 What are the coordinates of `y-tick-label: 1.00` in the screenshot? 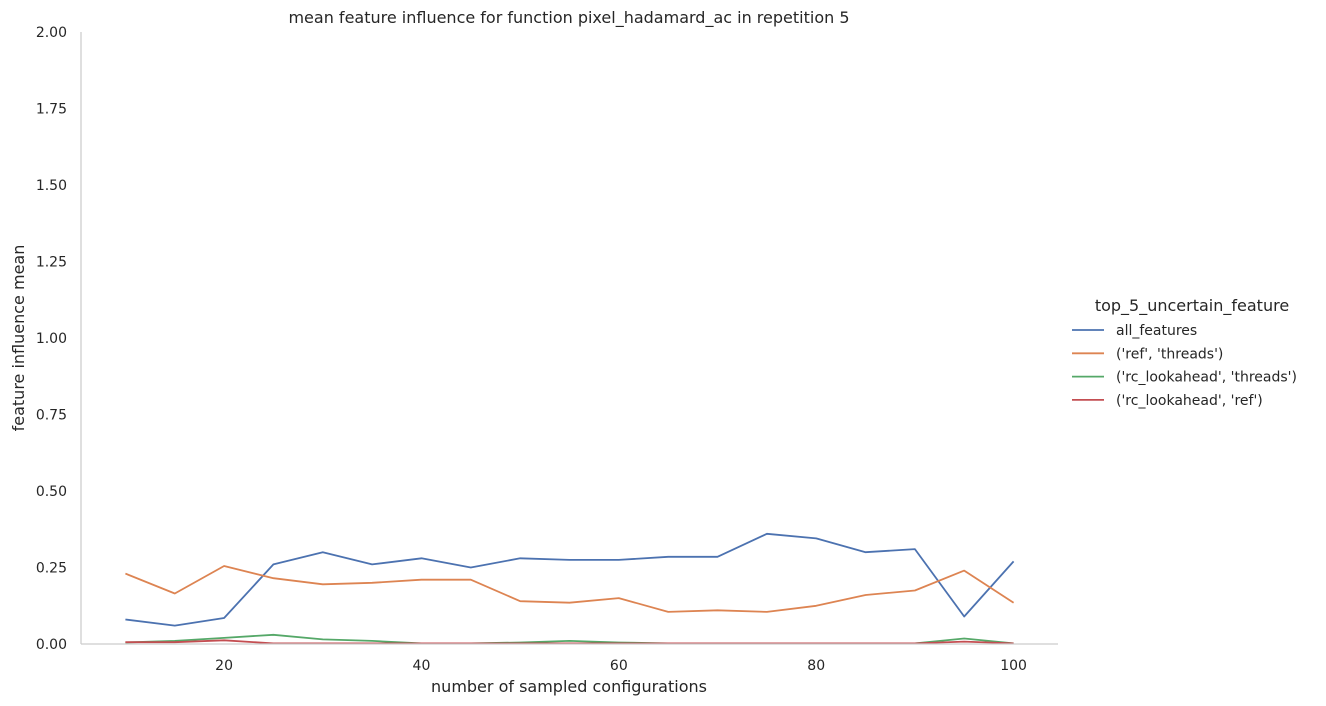 It's located at (51, 339).